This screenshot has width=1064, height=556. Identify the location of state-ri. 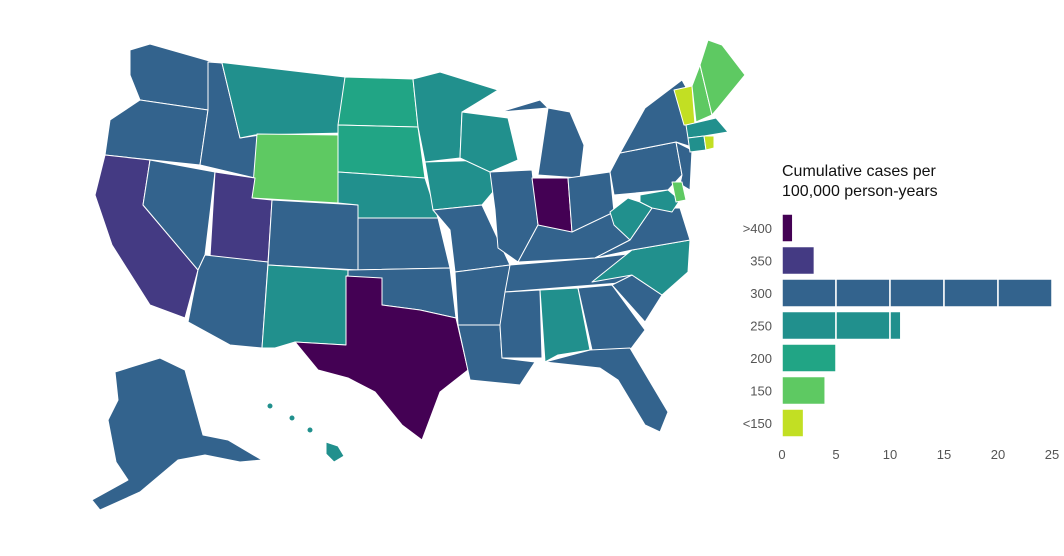
(709, 143).